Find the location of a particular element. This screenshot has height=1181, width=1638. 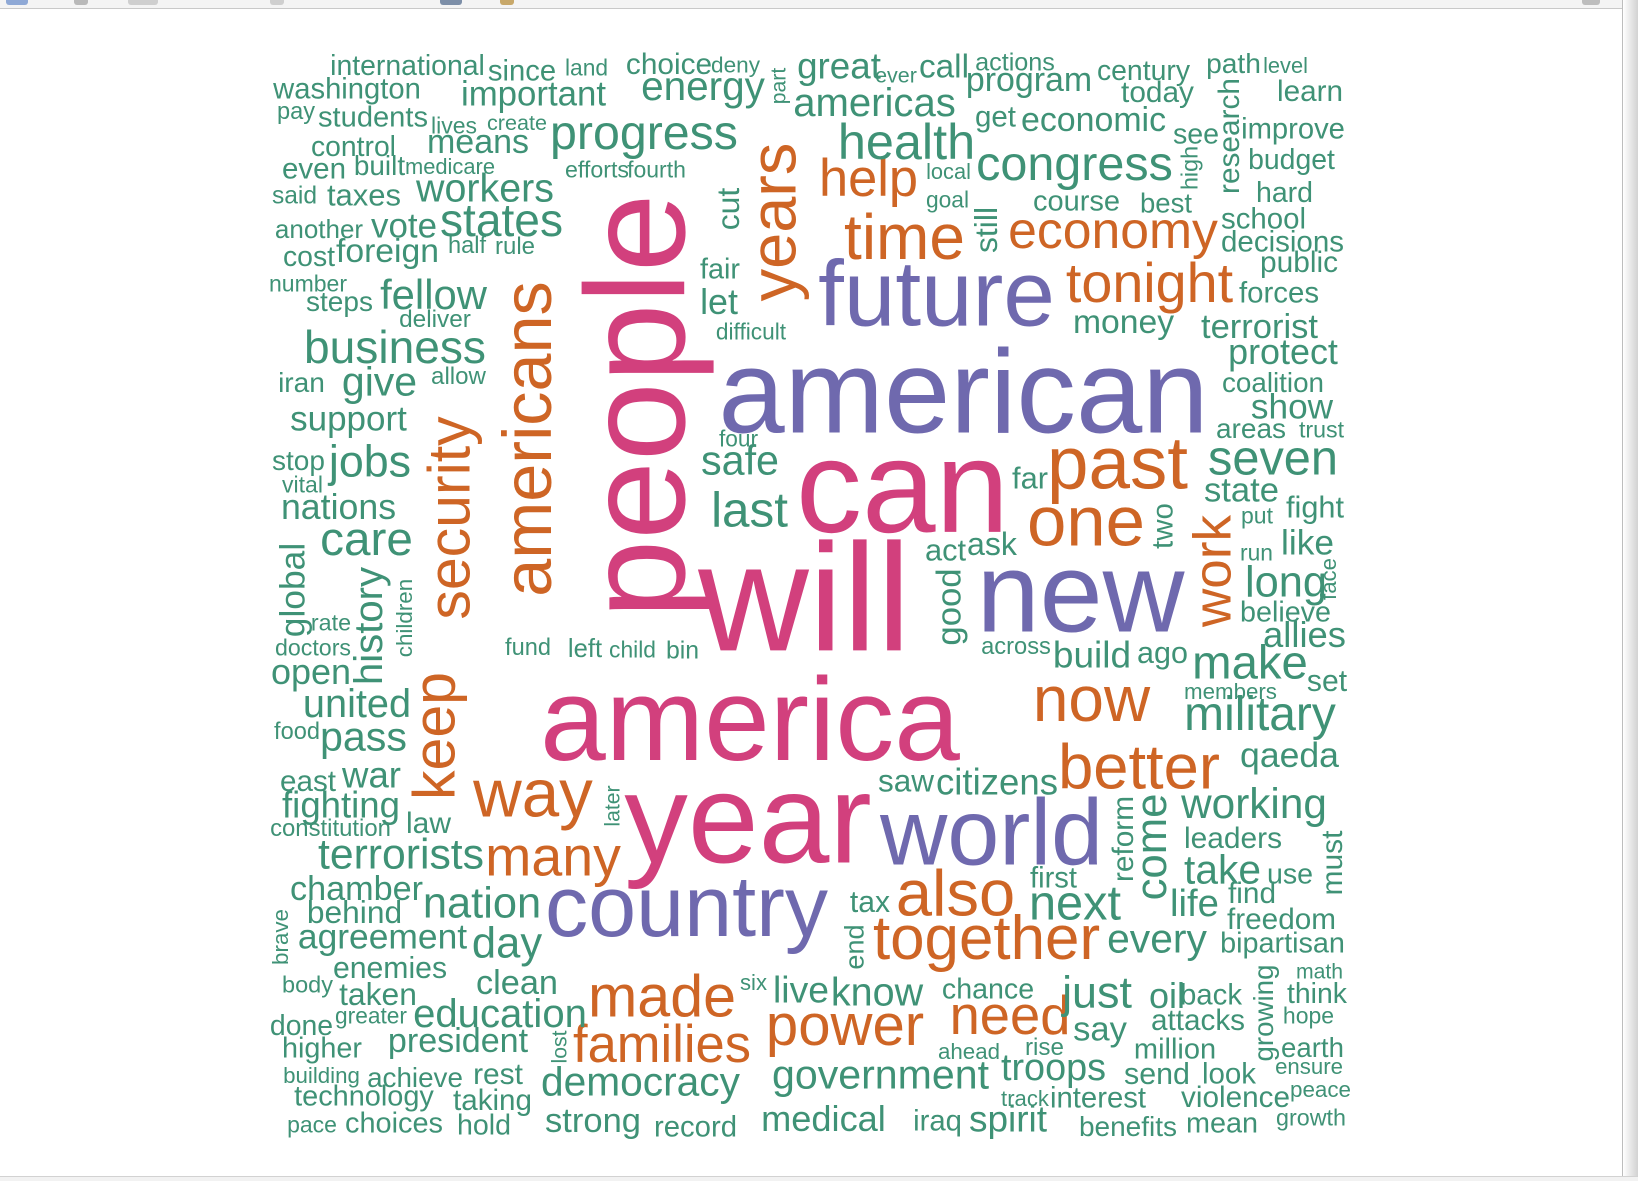

word-forces: forces is located at coordinates (1279, 292).